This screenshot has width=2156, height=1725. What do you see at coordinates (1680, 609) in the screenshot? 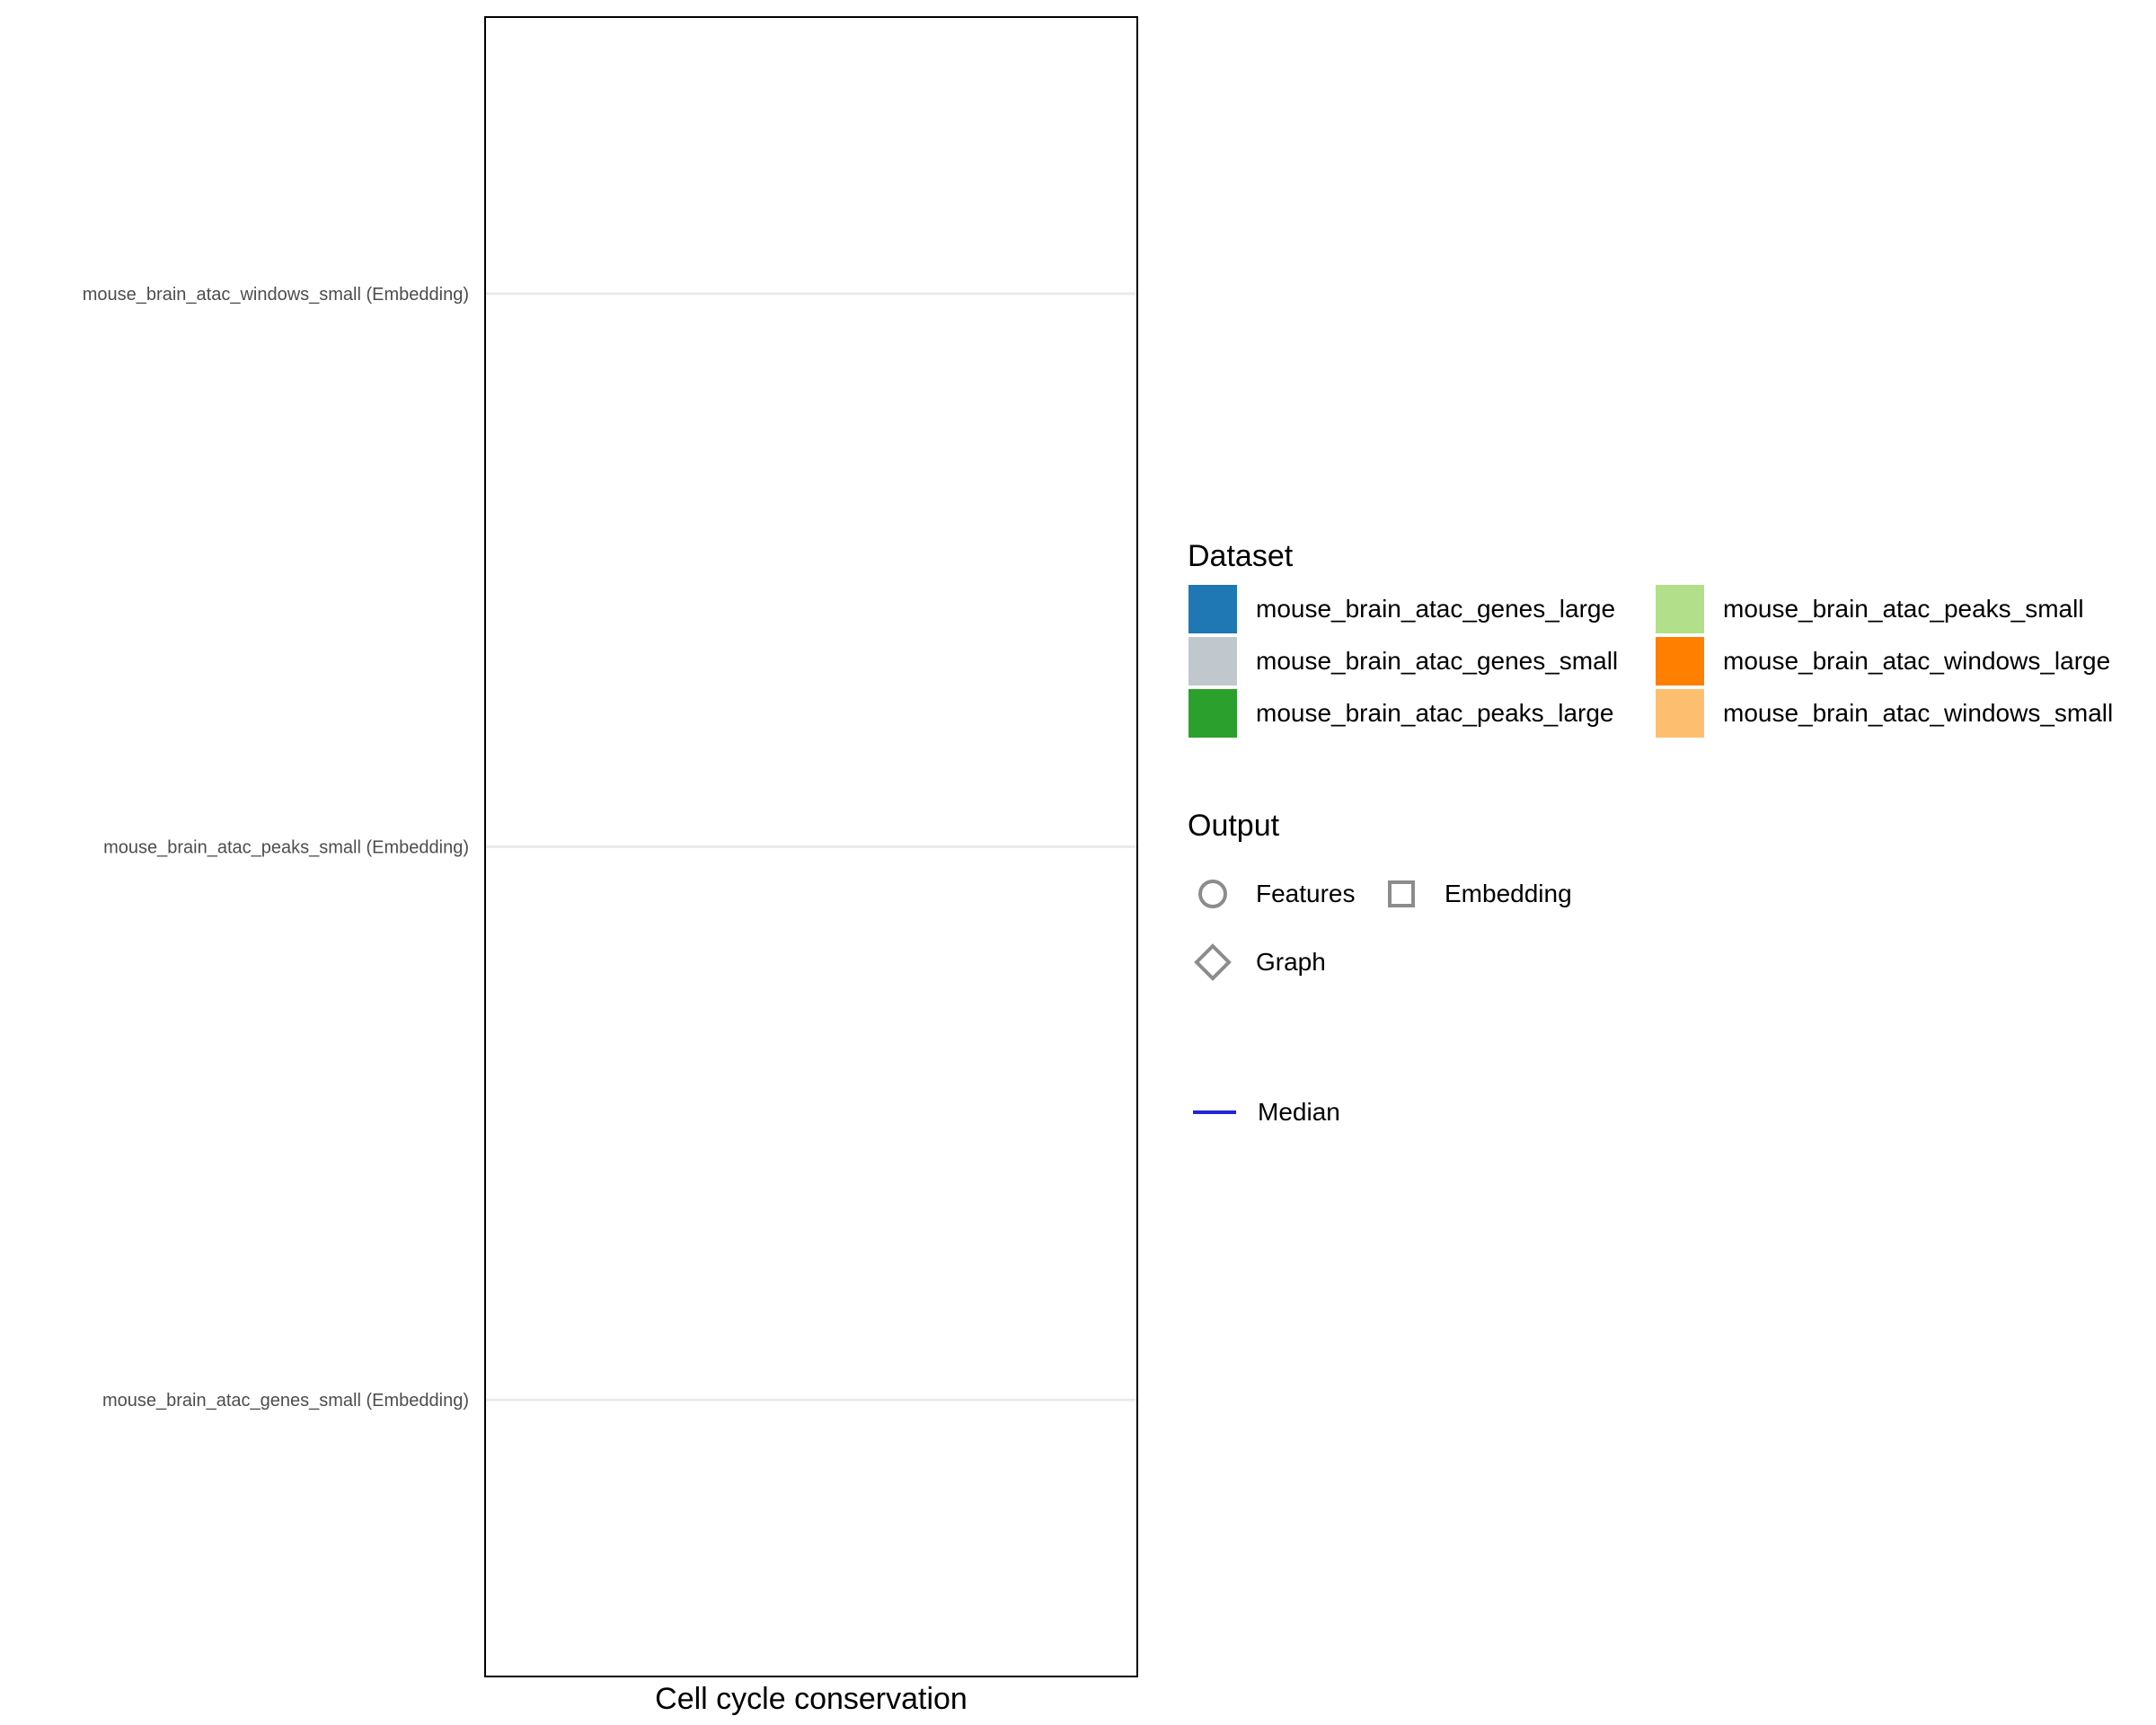
I see `swatch-peaks-small` at bounding box center [1680, 609].